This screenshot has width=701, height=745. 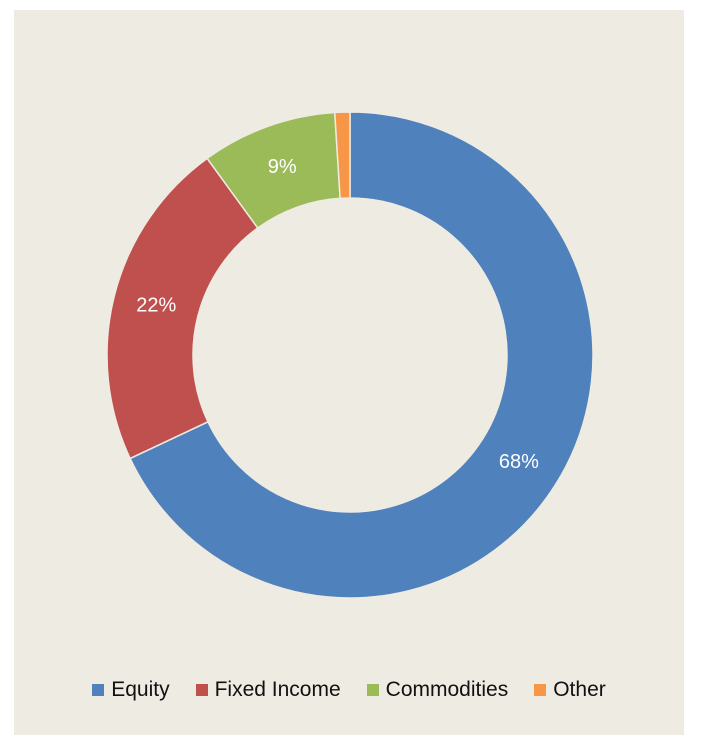 What do you see at coordinates (519, 462) in the screenshot?
I see `data-label-equity: 68%` at bounding box center [519, 462].